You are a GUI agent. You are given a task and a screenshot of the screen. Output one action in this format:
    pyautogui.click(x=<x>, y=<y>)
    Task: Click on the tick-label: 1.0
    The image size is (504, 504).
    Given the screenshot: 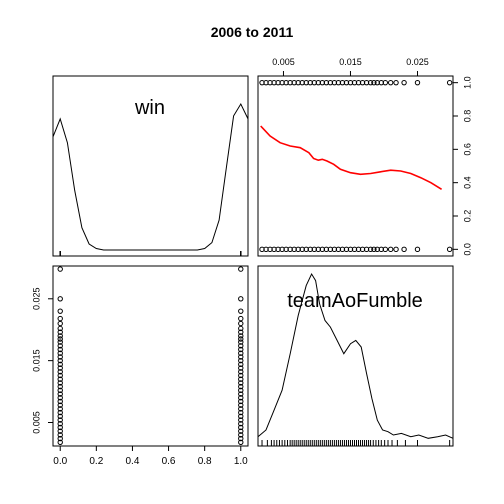 What is the action you would take?
    pyautogui.click(x=241, y=461)
    